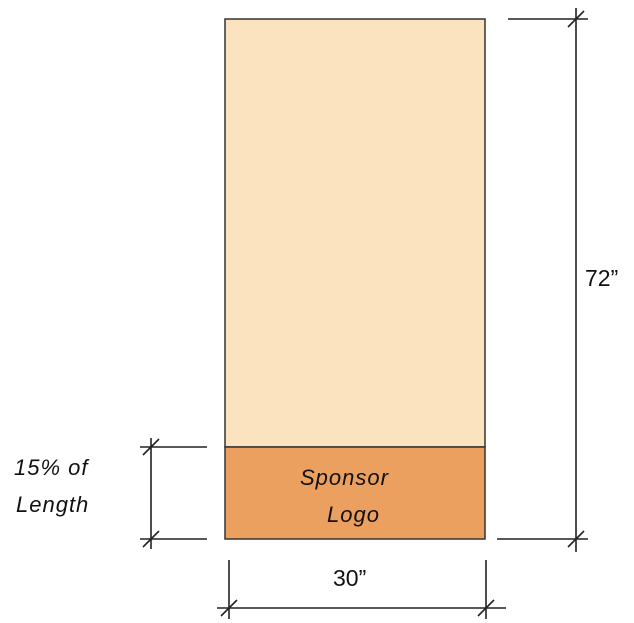  I want to click on width-dimension, so click(361, 589).